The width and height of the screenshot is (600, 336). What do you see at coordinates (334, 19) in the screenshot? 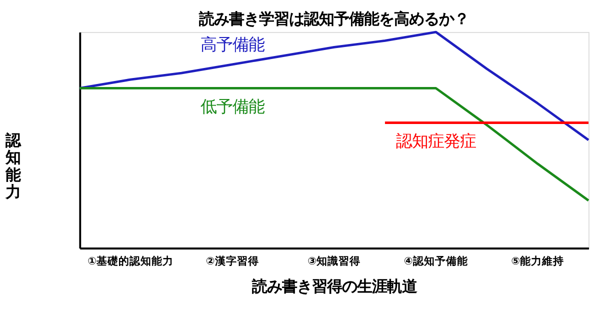
I see `chart-title: 読み書き学習は認知予備能を高めるか？` at bounding box center [334, 19].